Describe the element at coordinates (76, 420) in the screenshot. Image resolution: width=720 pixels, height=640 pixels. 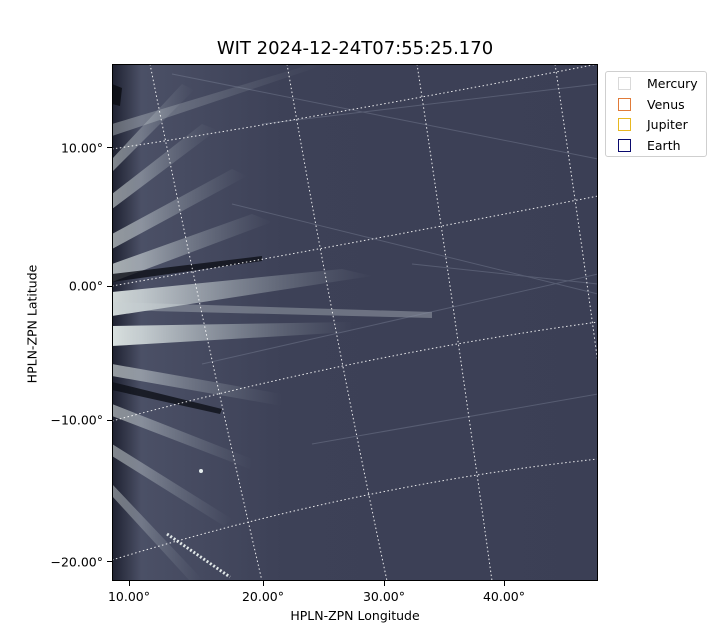
I see `y-tick-label: −10.00°` at that location.